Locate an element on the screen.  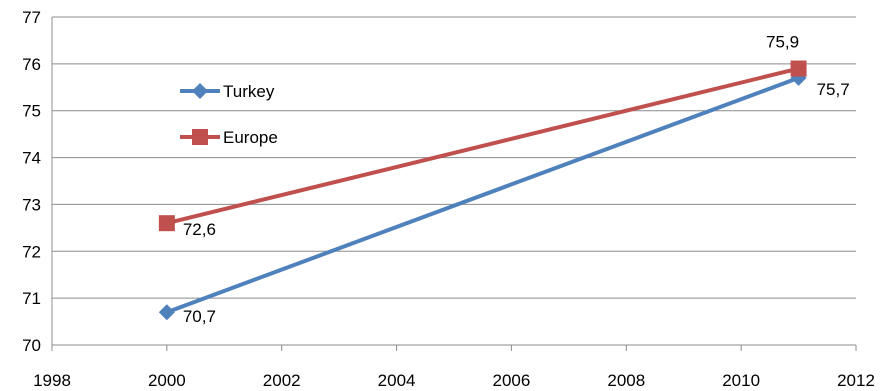
x-tick-label: 2002 is located at coordinates (282, 380).